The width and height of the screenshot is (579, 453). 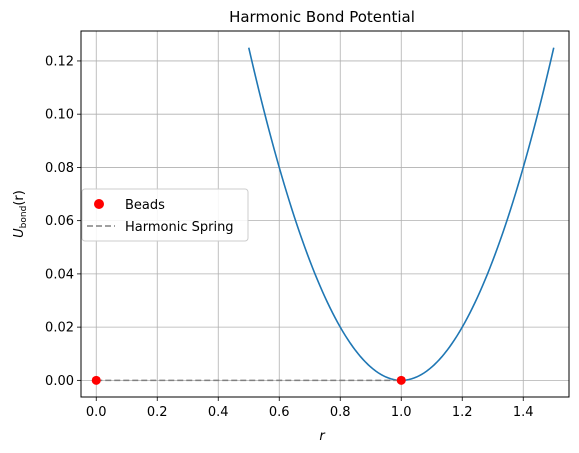 What do you see at coordinates (96, 412) in the screenshot?
I see `x-tick-label: 0.0` at bounding box center [96, 412].